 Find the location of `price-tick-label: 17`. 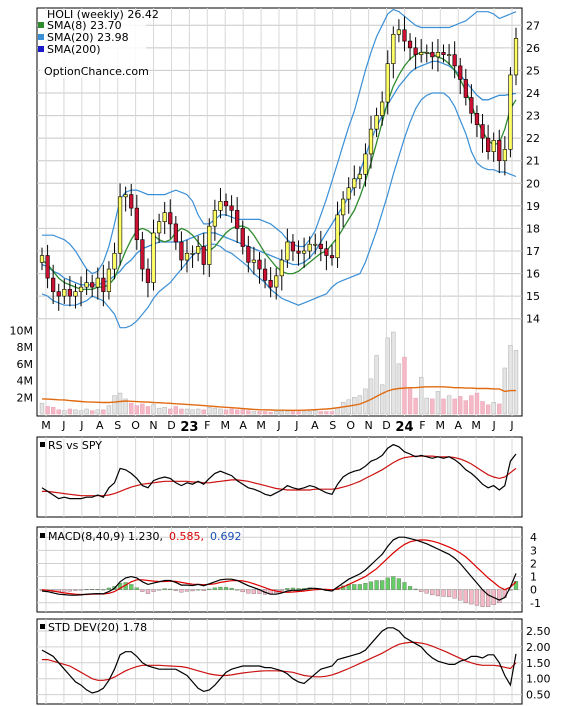

price-tick-label: 17 is located at coordinates (533, 251).